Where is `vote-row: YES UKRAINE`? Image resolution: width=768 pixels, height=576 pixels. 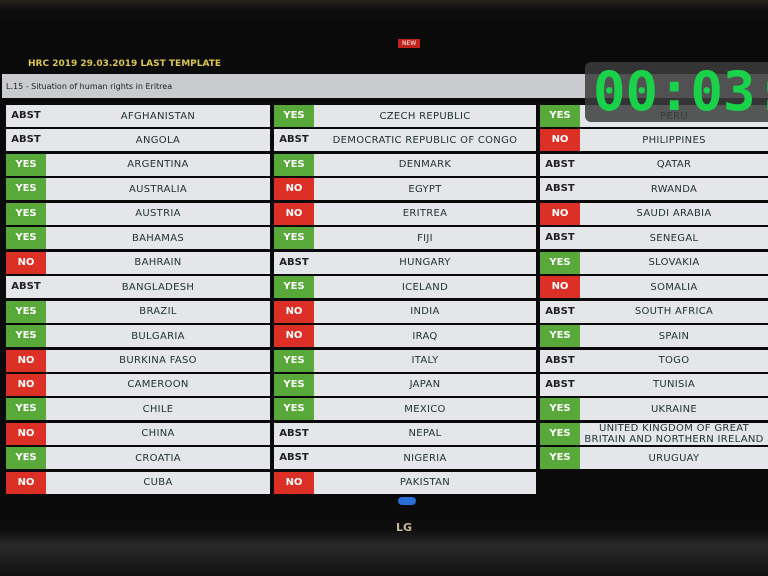
vote-row: YES UKRAINE is located at coordinates (654, 409).